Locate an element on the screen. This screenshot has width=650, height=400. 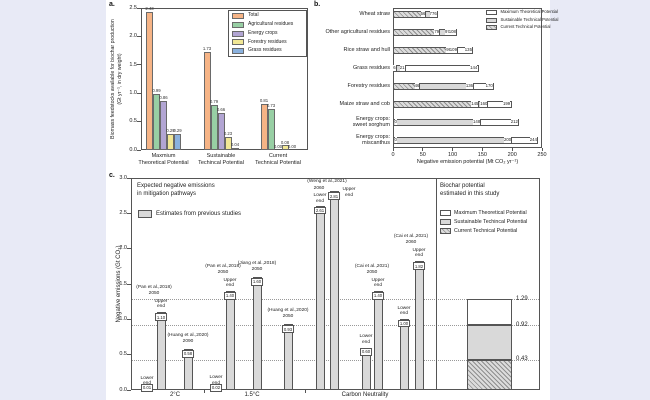
bar-value-label: 0.00 is located at coordinates (292, 147).